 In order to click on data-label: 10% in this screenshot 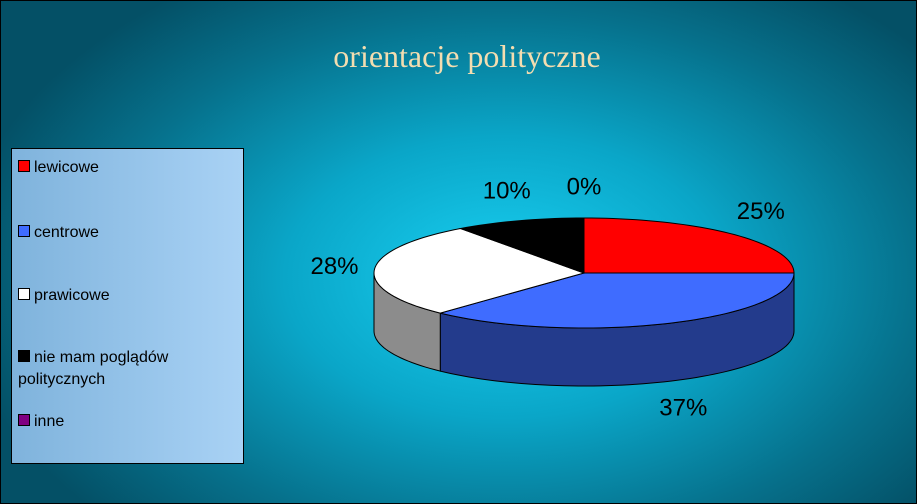, I will do `click(507, 191)`.